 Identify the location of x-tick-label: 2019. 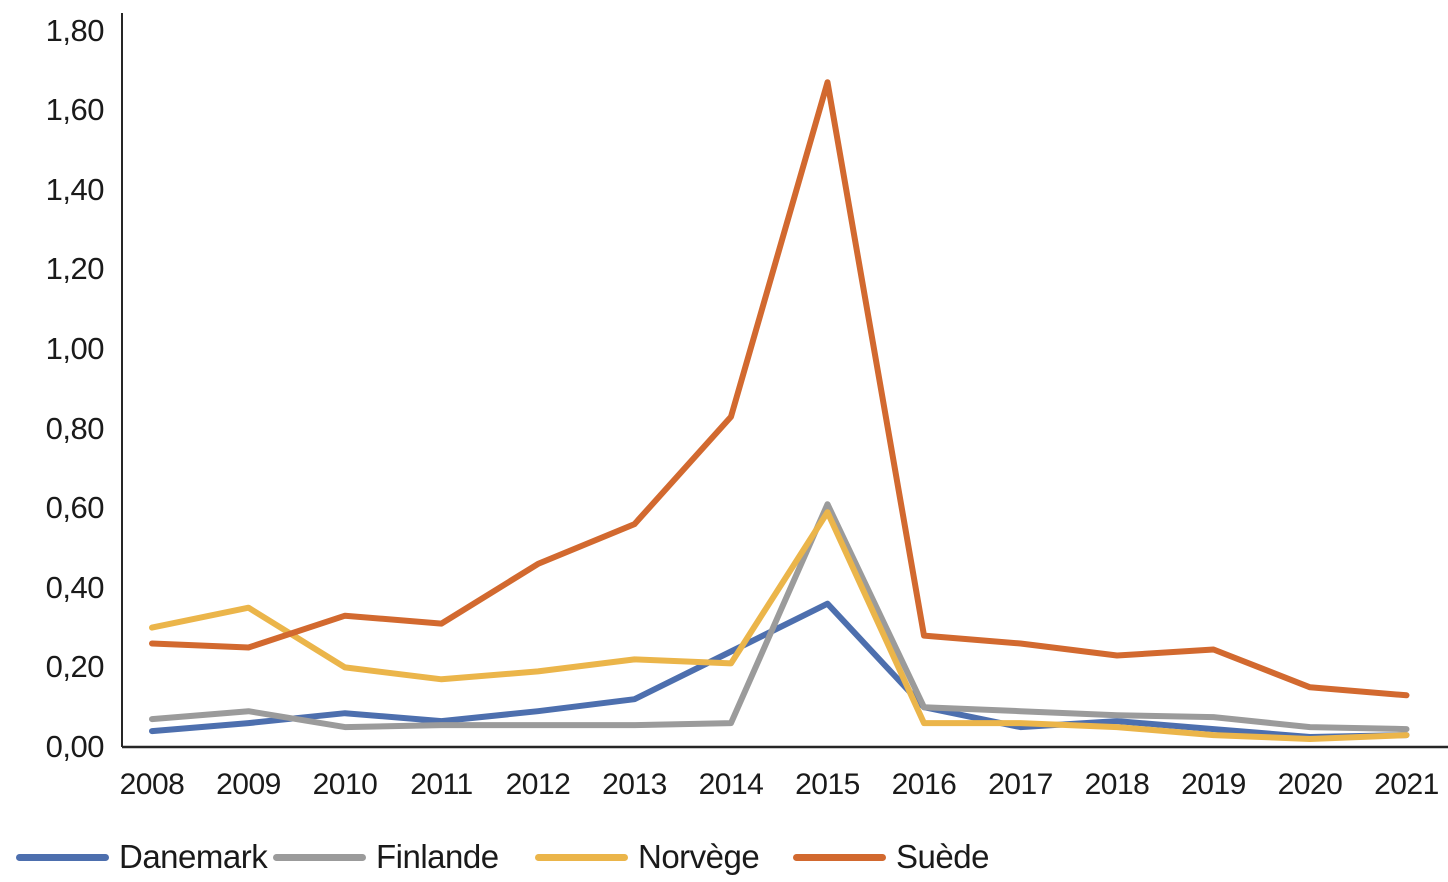
(1213, 784).